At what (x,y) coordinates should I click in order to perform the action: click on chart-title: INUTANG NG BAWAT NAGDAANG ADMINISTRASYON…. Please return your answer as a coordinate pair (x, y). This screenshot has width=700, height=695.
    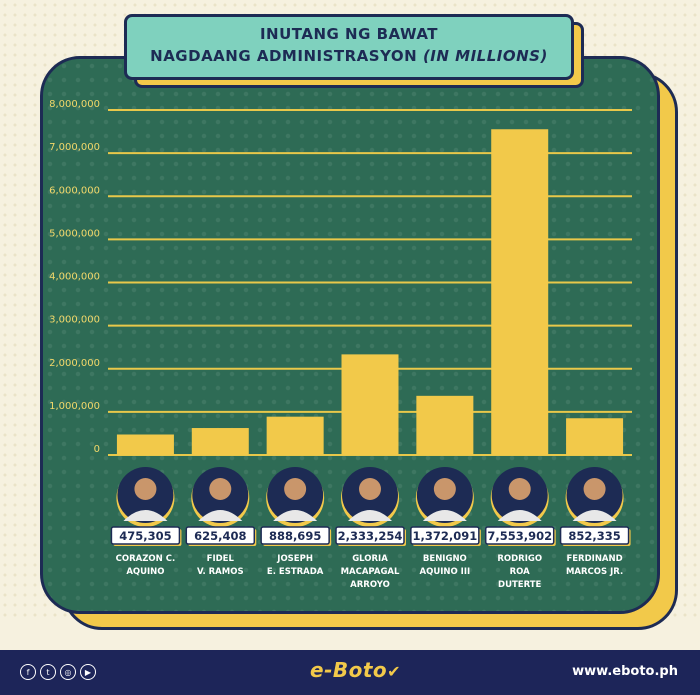
    Looking at the image, I should click on (349, 47).